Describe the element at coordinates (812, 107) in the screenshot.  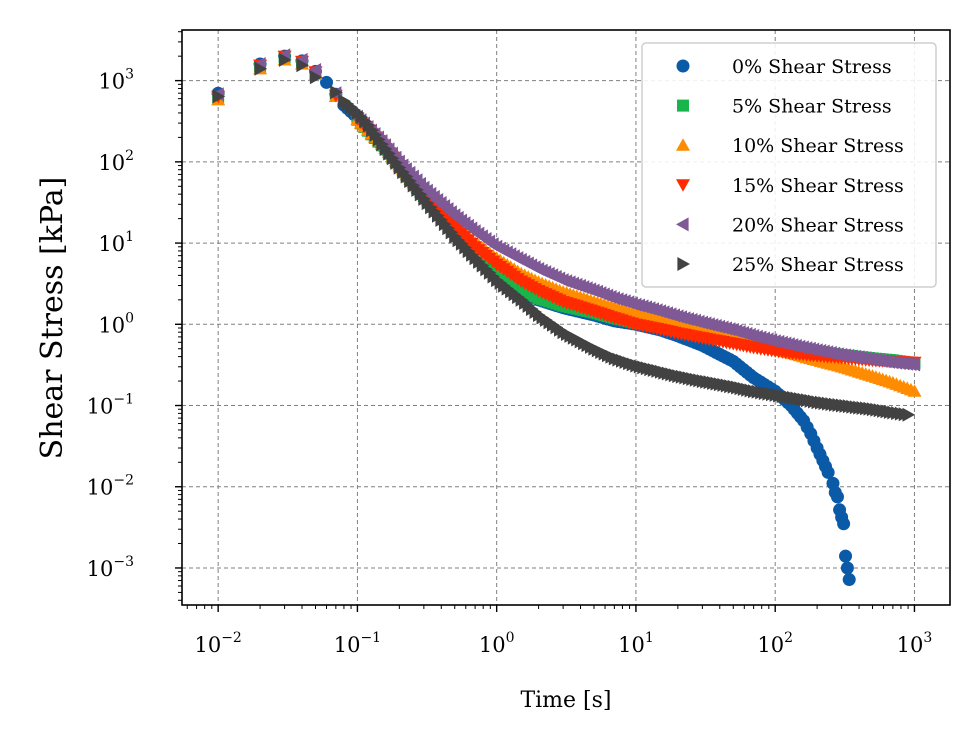
I see `legend-label: 5% Shear Stress` at that location.